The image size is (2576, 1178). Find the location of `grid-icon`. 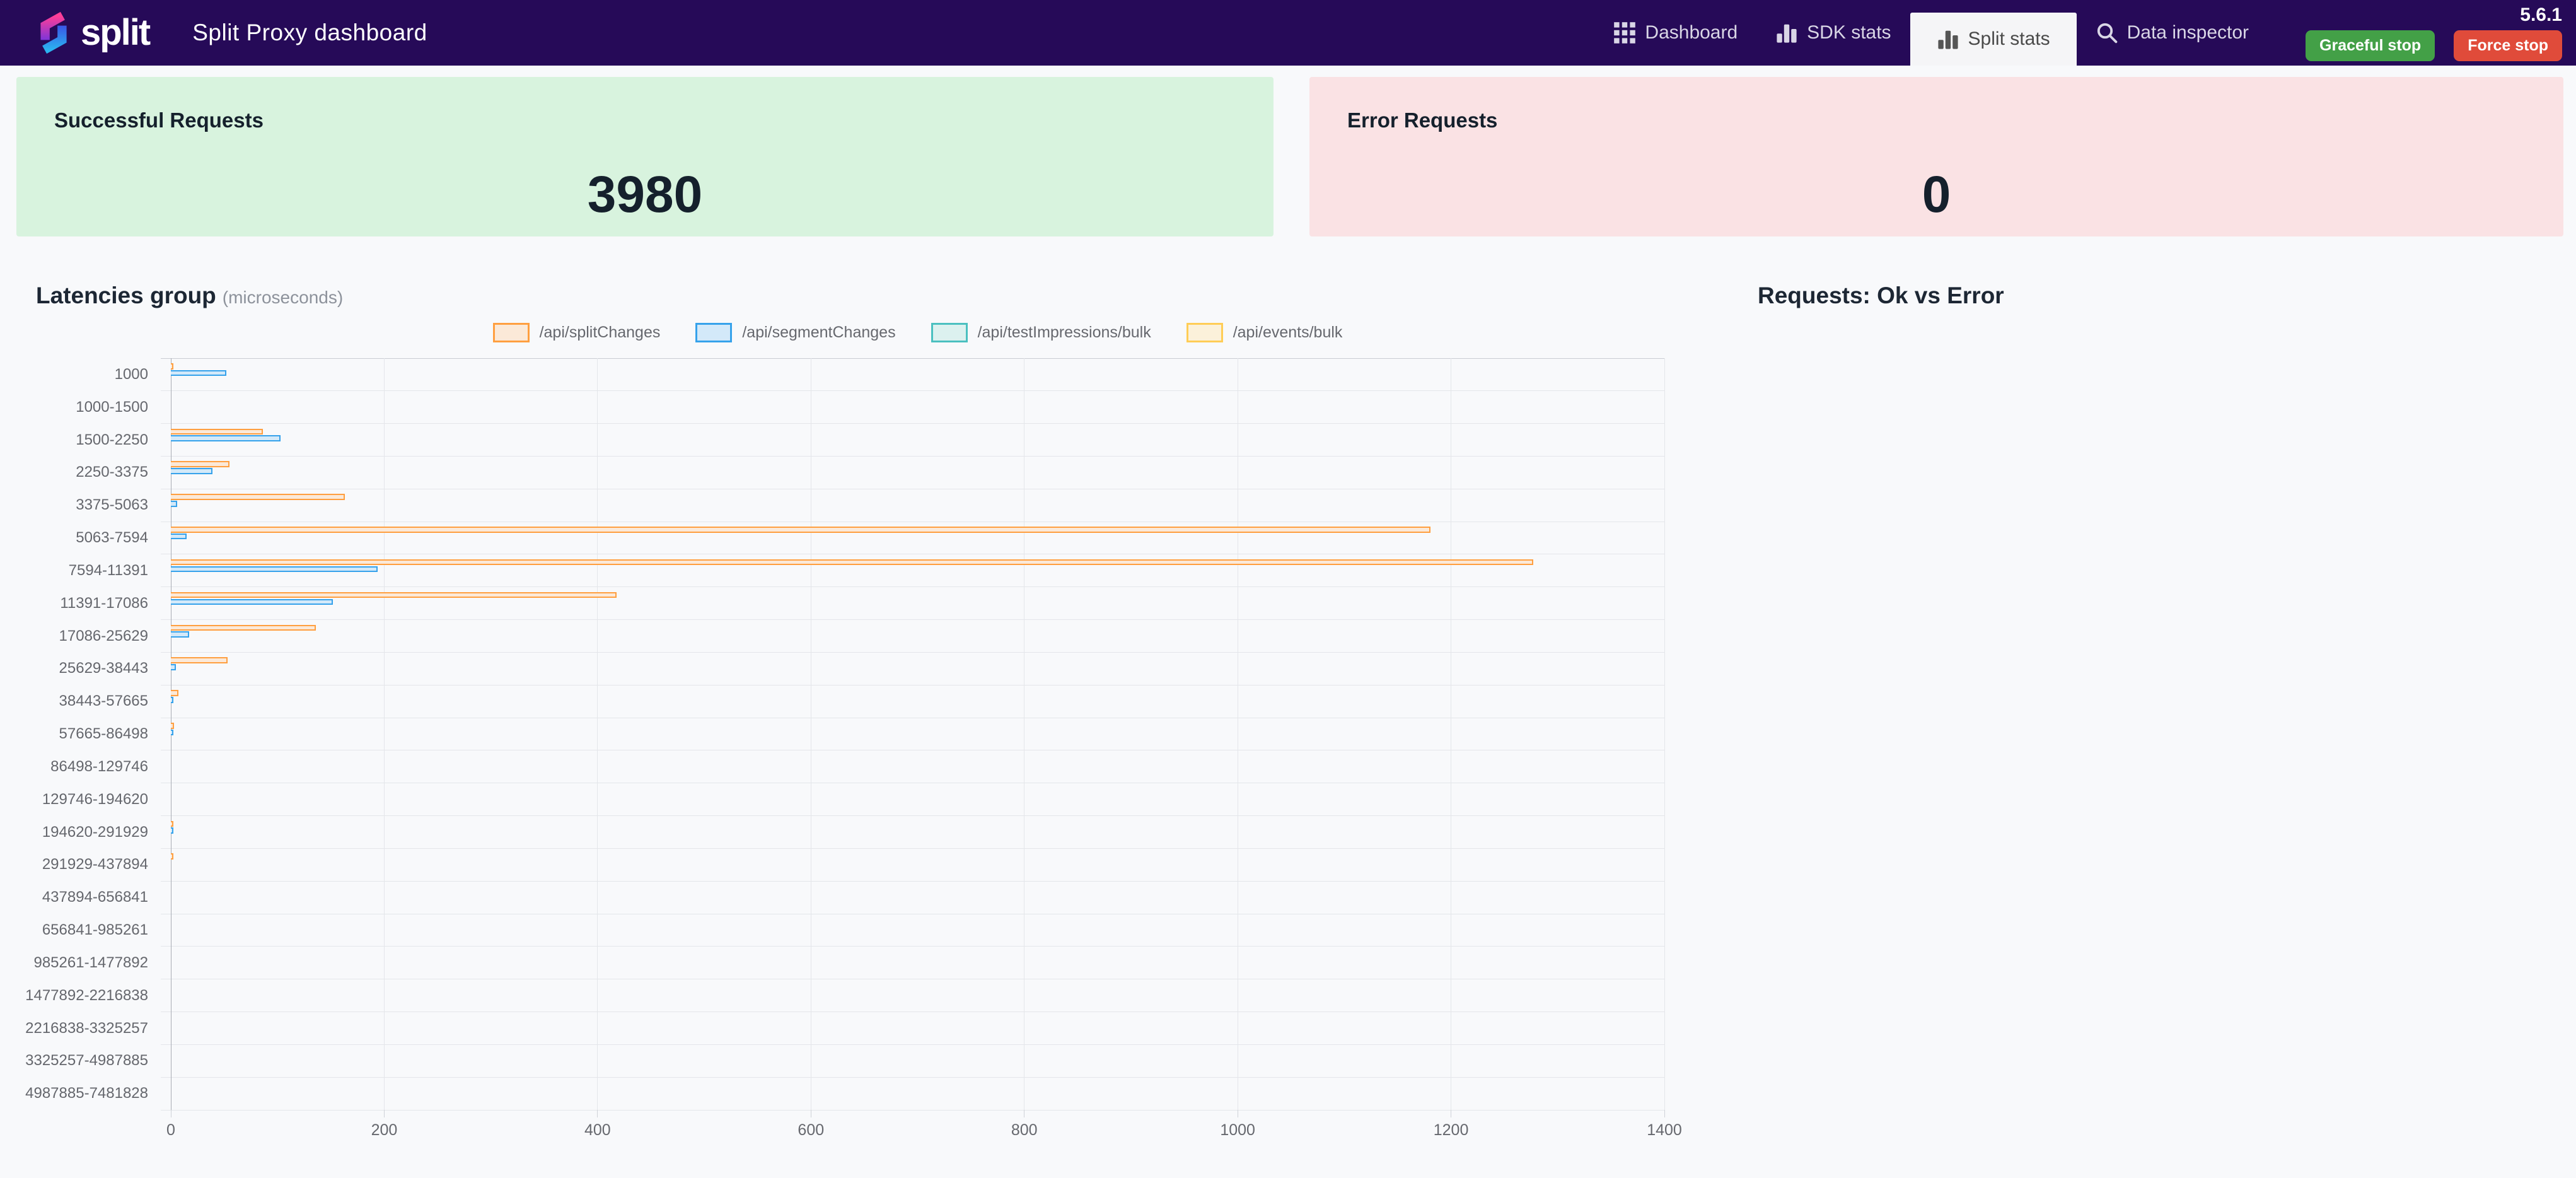

grid-icon is located at coordinates (1625, 33).